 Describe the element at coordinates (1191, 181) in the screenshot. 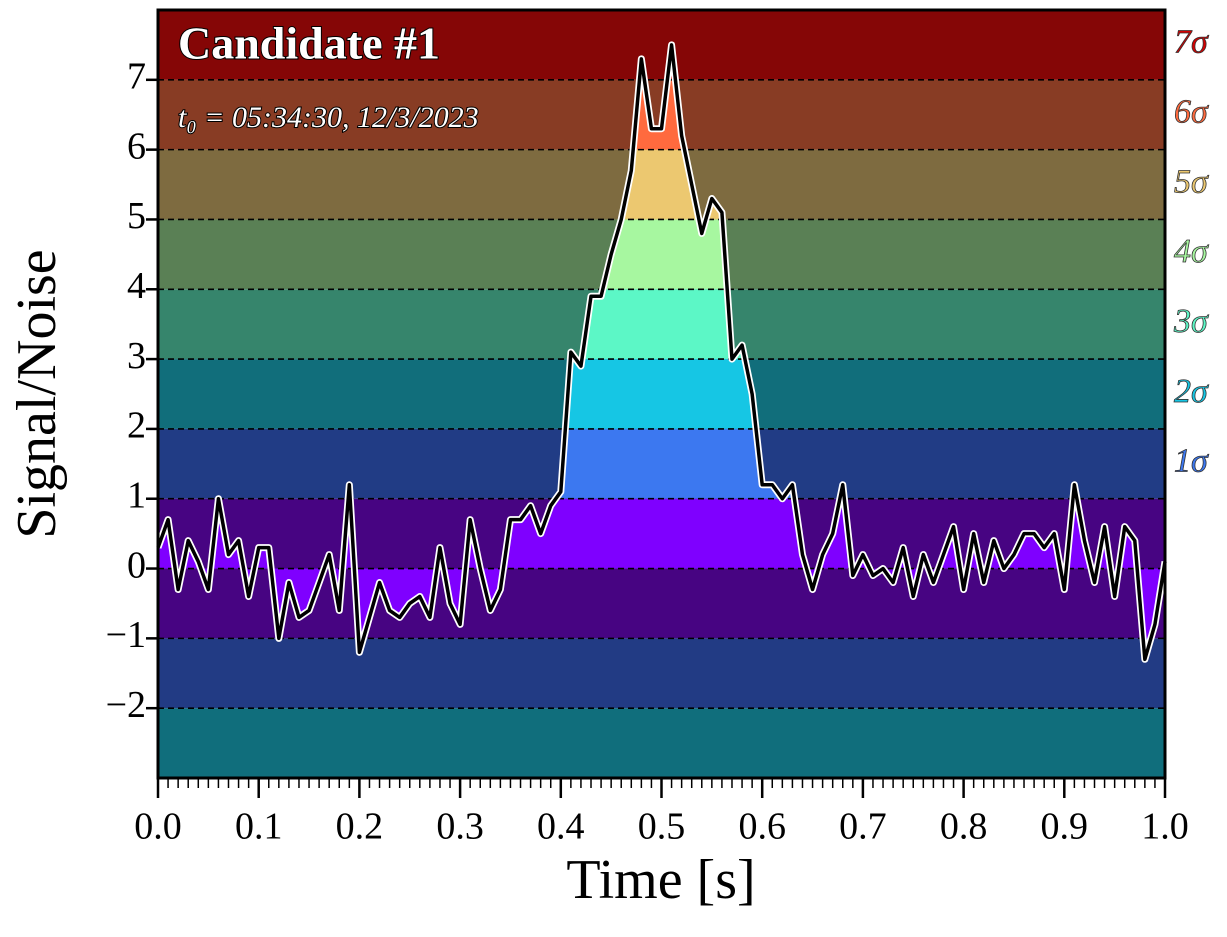

I see `sigma-label: 5σ` at that location.